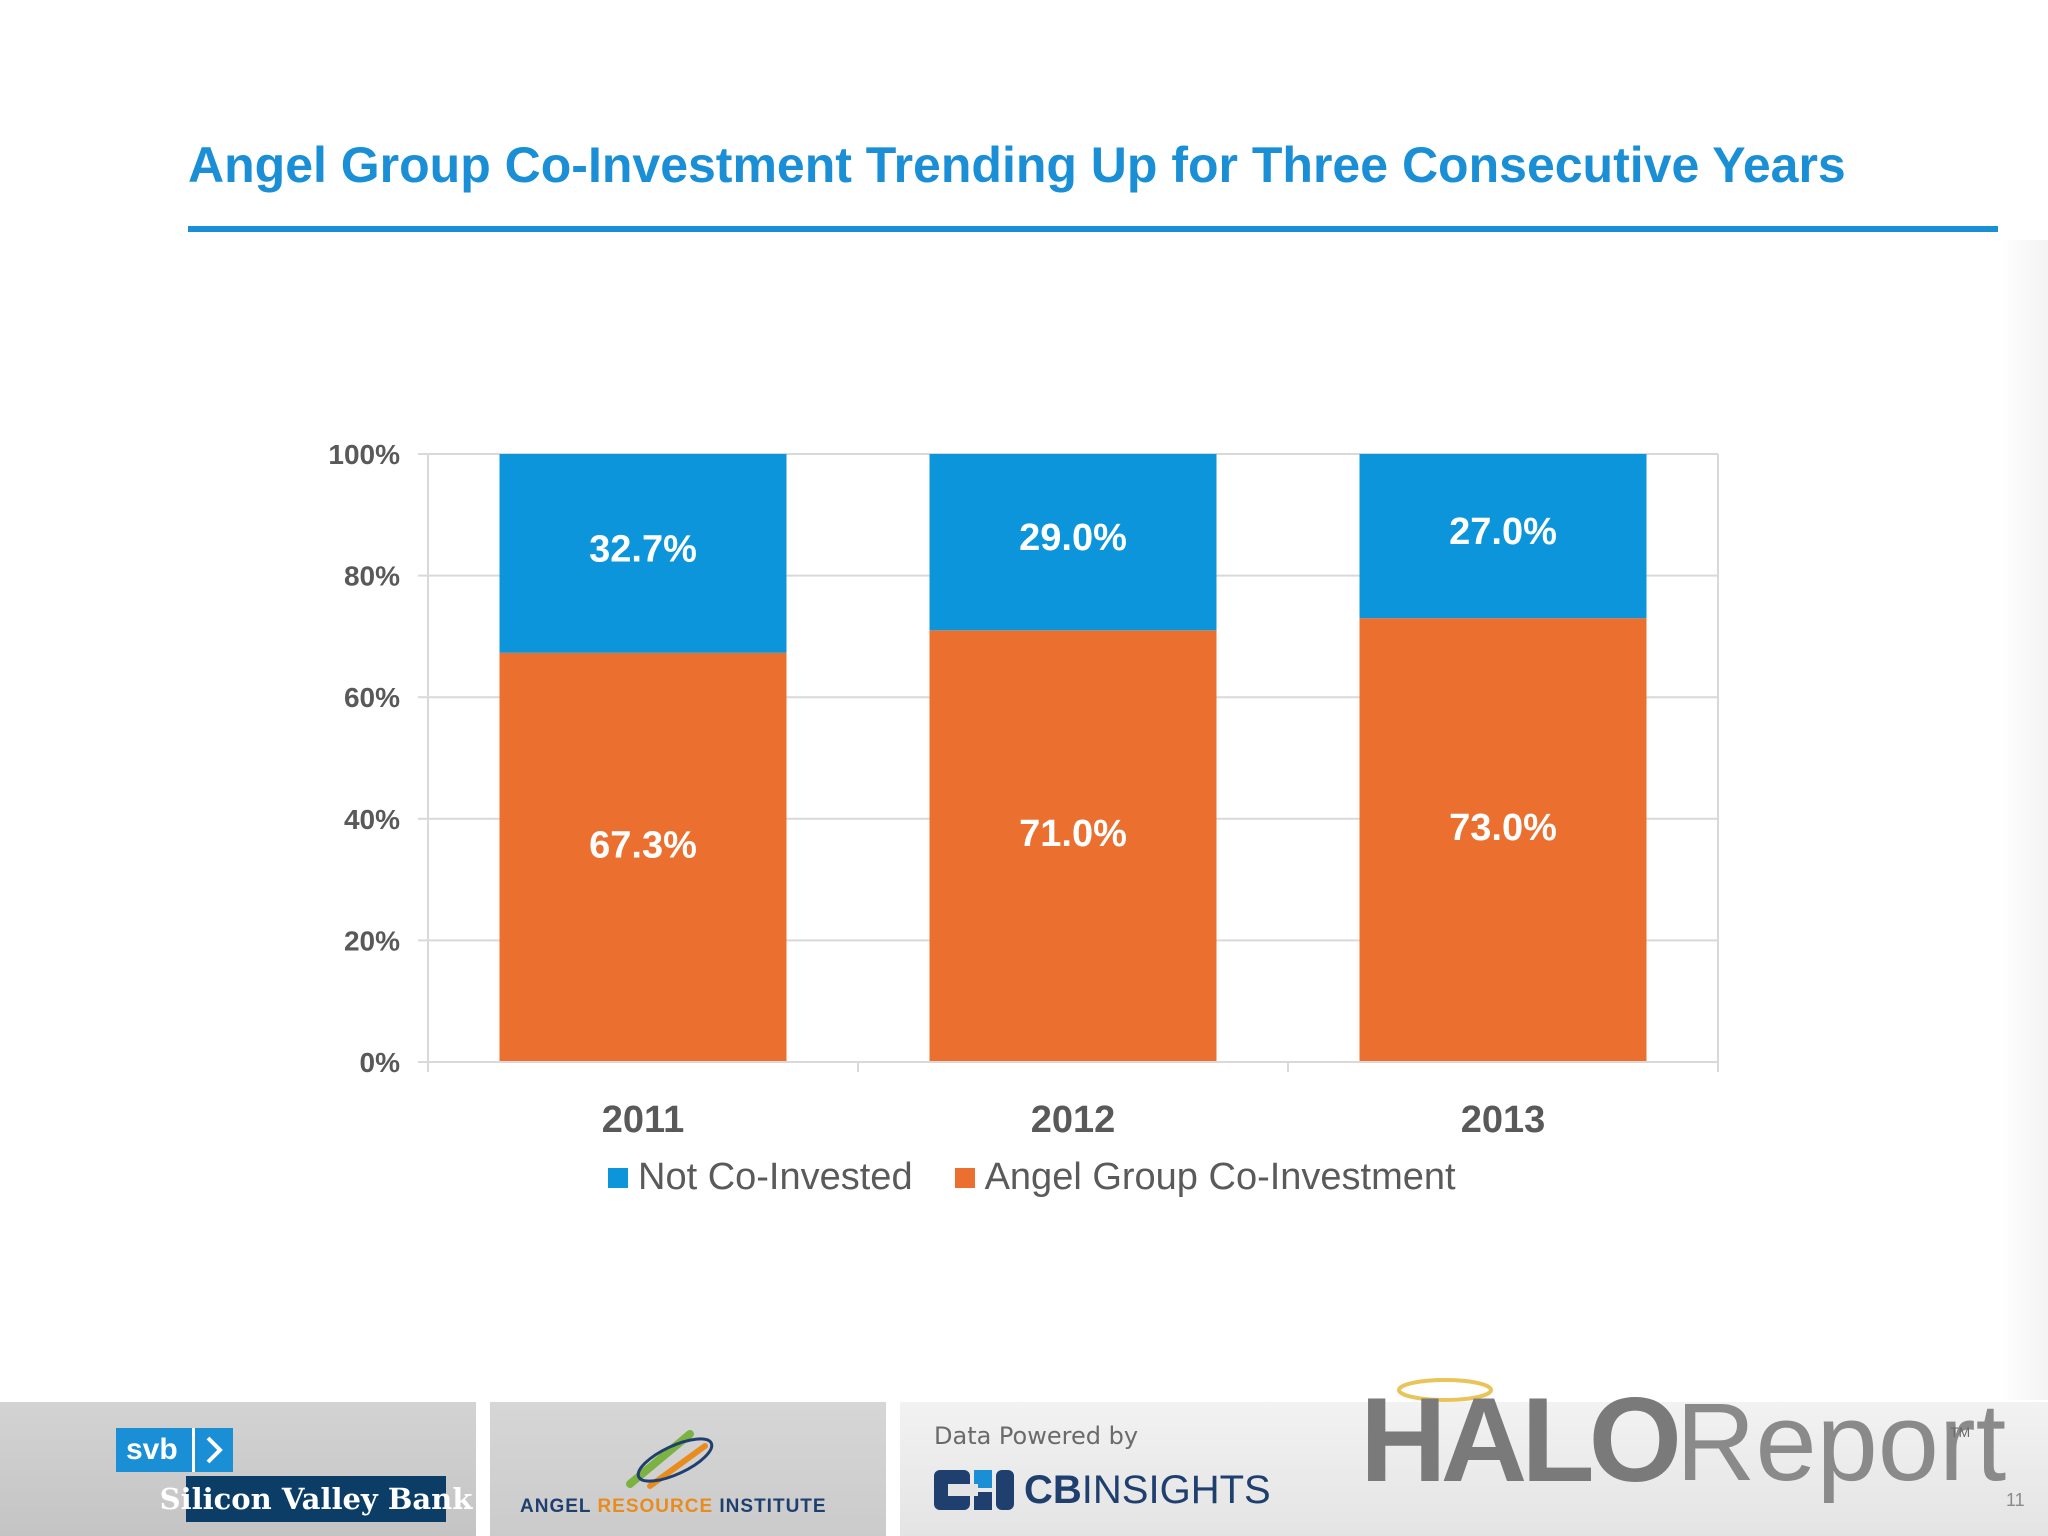 This screenshot has height=1536, width=2048. Describe the element at coordinates (1960, 1432) in the screenshot. I see `trademark-mark: TM` at that location.